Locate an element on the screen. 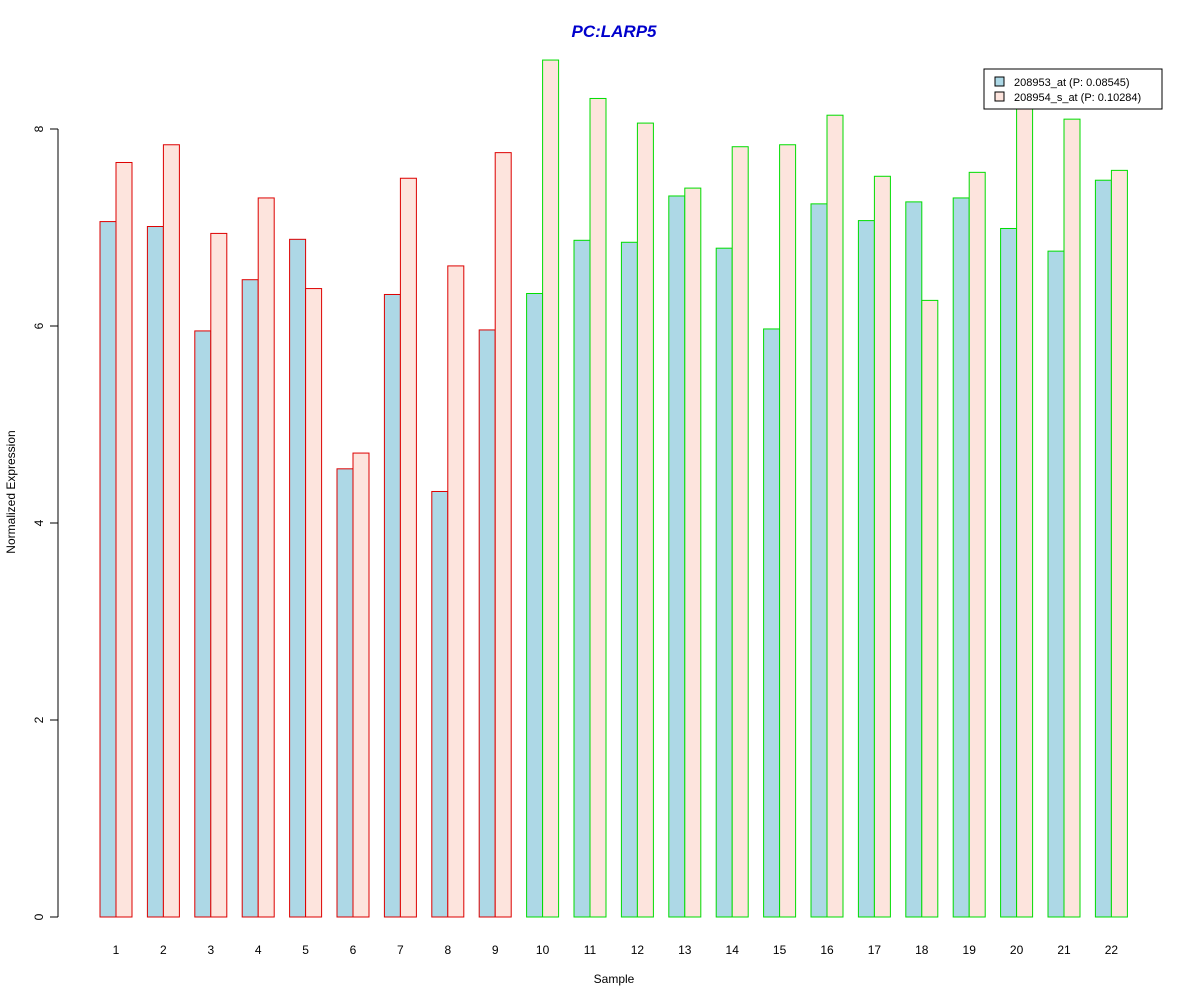 Image resolution: width=1200 pixels, height=1000 pixels. x-tick-label-11: 11 is located at coordinates (590, 950).